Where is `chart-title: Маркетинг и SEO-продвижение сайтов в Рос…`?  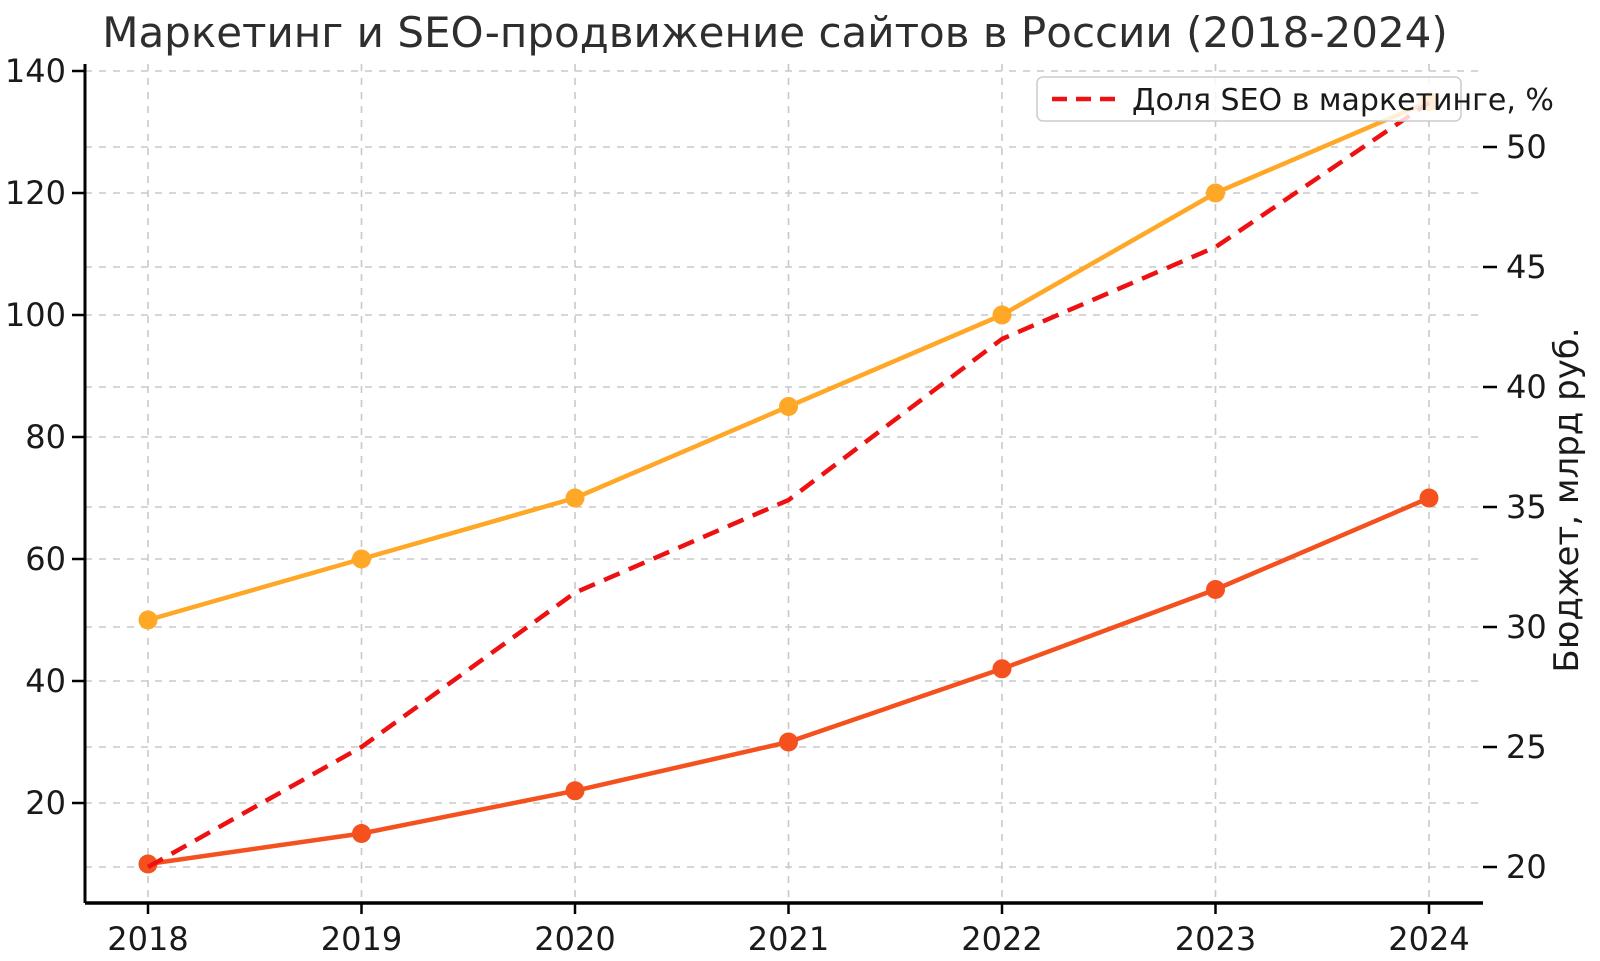
chart-title: Маркетинг и SEO-продвижение сайтов в Рос… is located at coordinates (775, 32).